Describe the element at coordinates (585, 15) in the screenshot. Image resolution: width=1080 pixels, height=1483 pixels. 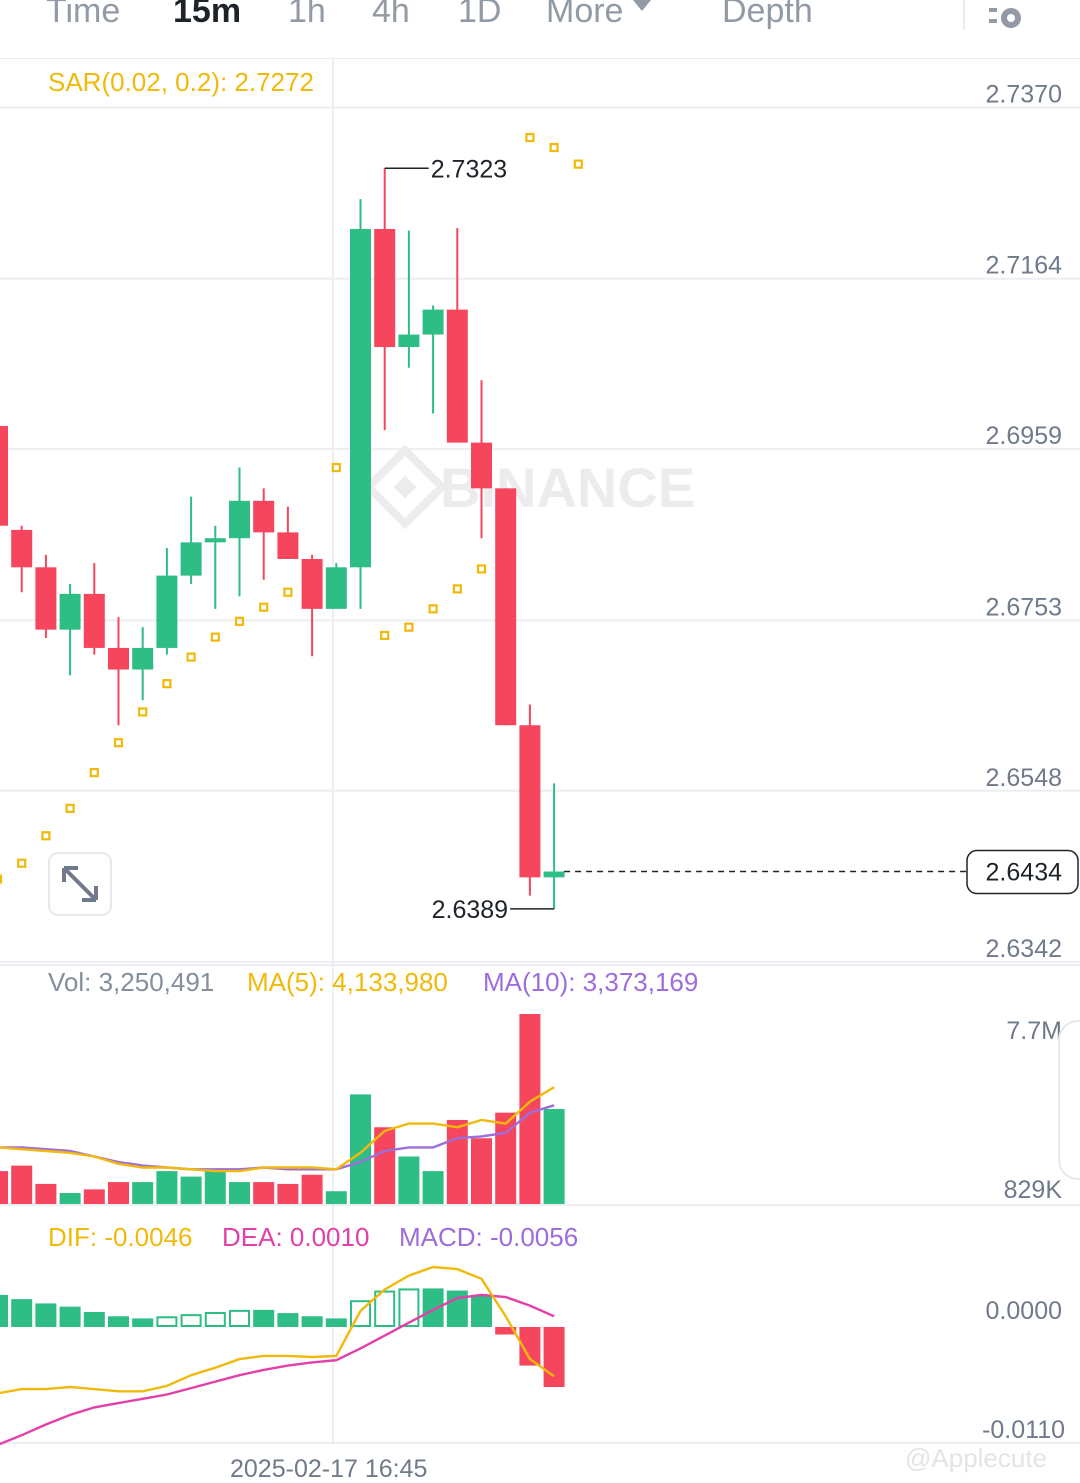
I see `tab-more-label: More` at that location.